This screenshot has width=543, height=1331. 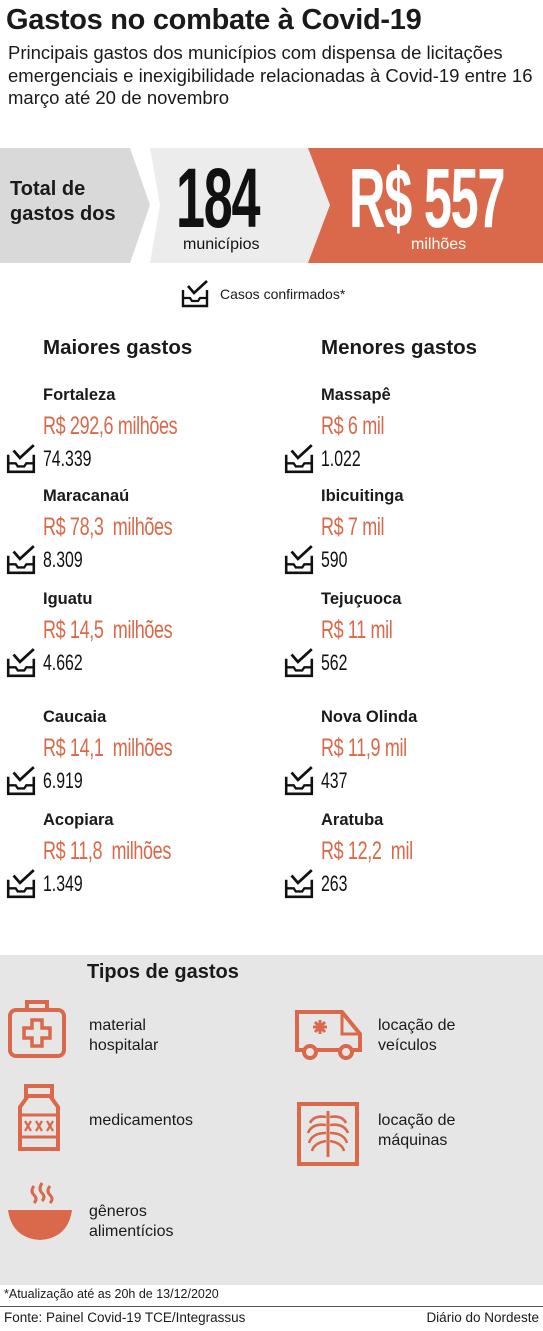 What do you see at coordinates (108, 748) in the screenshot?
I see `spending-amount: R$ 14,1 milhões` at bounding box center [108, 748].